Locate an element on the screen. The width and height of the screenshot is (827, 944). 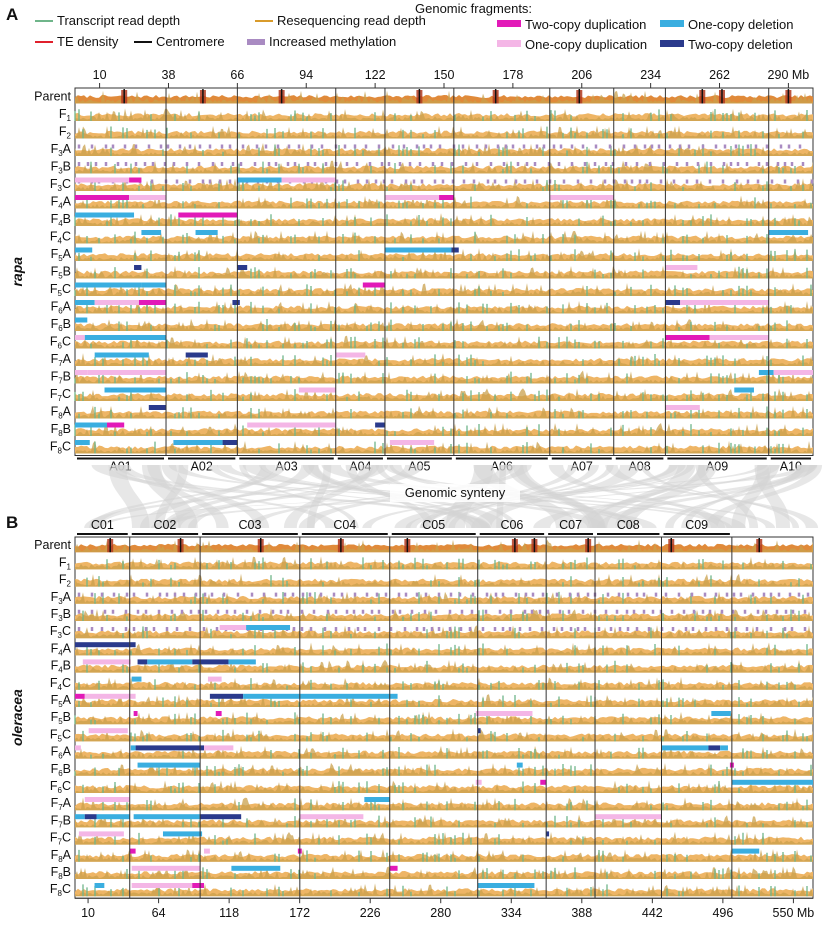
track-row: F6C is located at coordinates (431, 343).